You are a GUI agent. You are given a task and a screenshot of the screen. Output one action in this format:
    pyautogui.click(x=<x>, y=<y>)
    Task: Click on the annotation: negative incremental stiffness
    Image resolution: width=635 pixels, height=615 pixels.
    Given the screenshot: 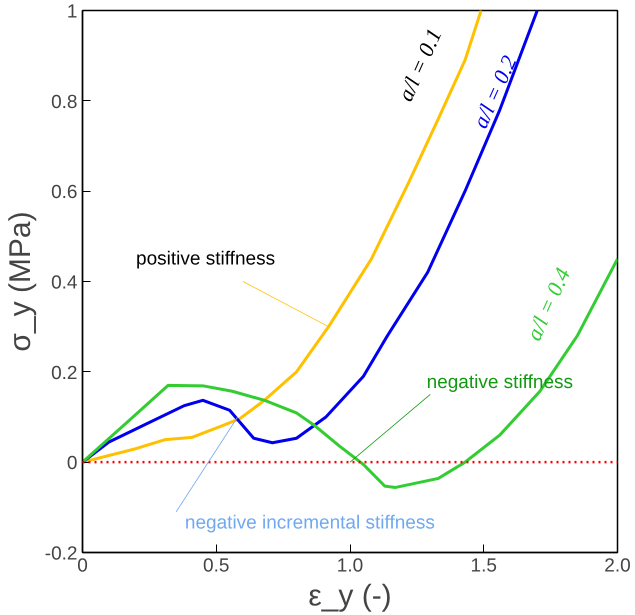 What is the action you would take?
    pyautogui.click(x=309, y=523)
    